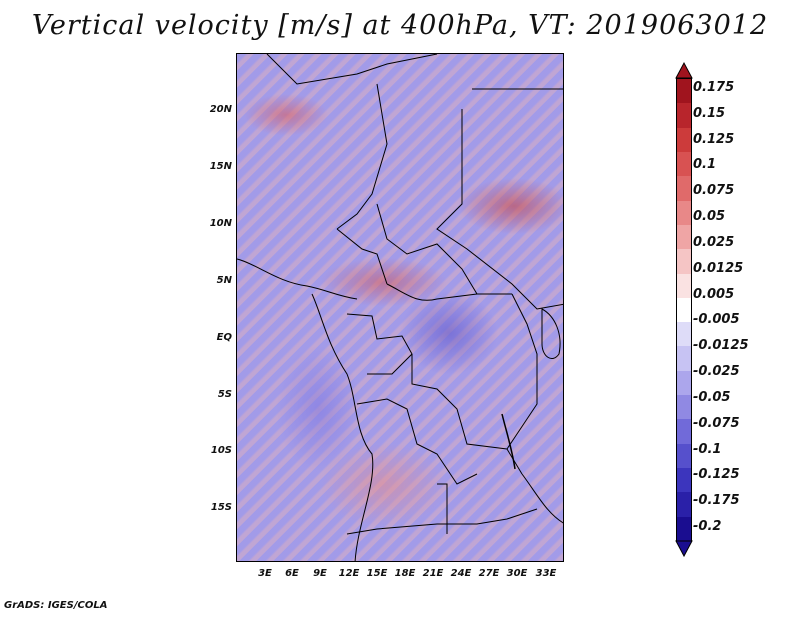  I want to click on colorbar-label: -0.005, so click(716, 319).